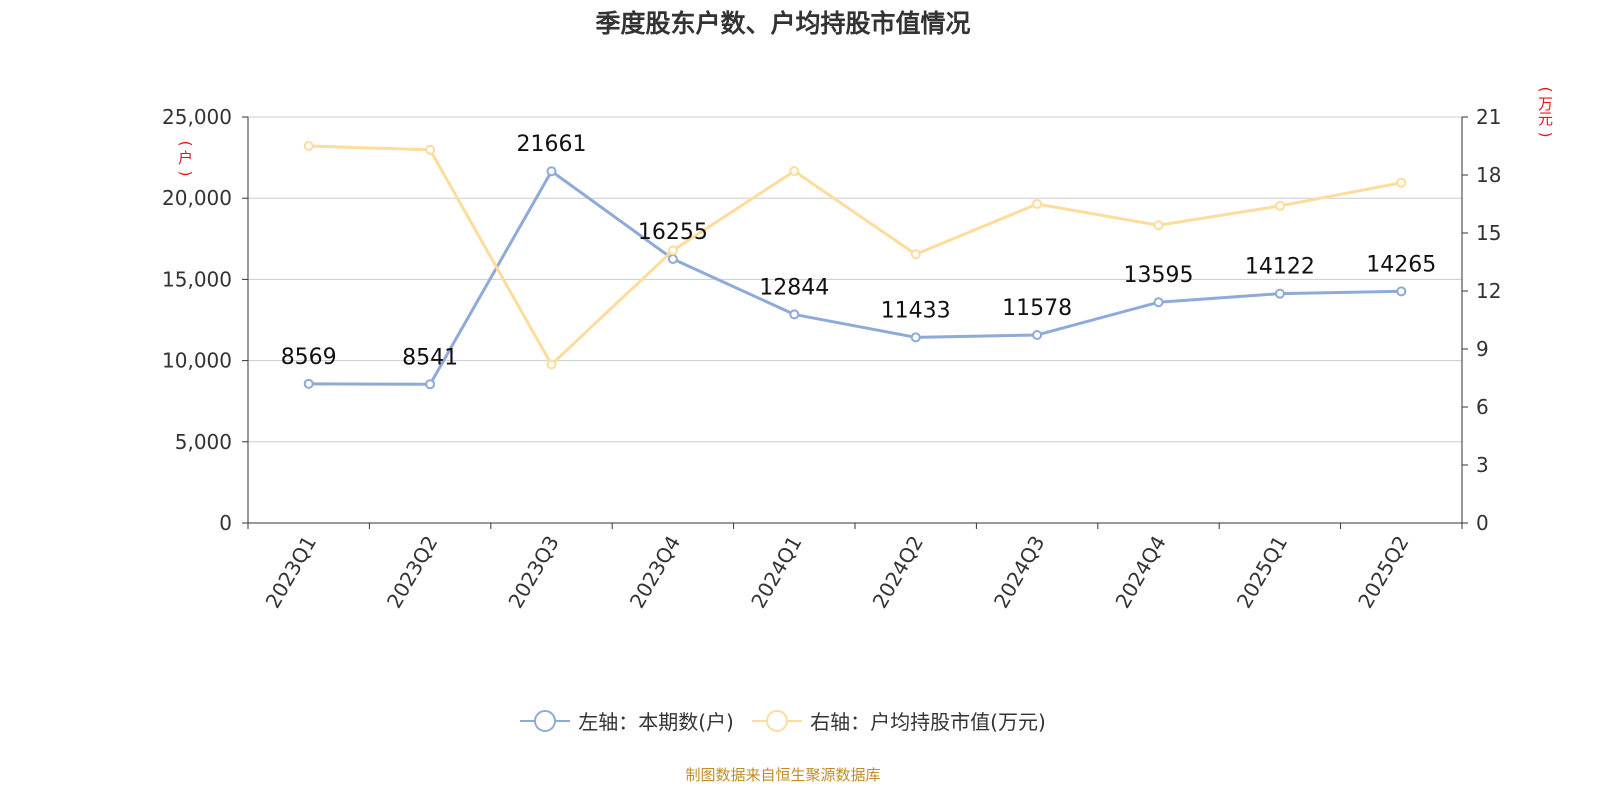 The height and width of the screenshot is (800, 1600). I want to click on x-axis-category-label: 2025Q1, so click(1262, 572).